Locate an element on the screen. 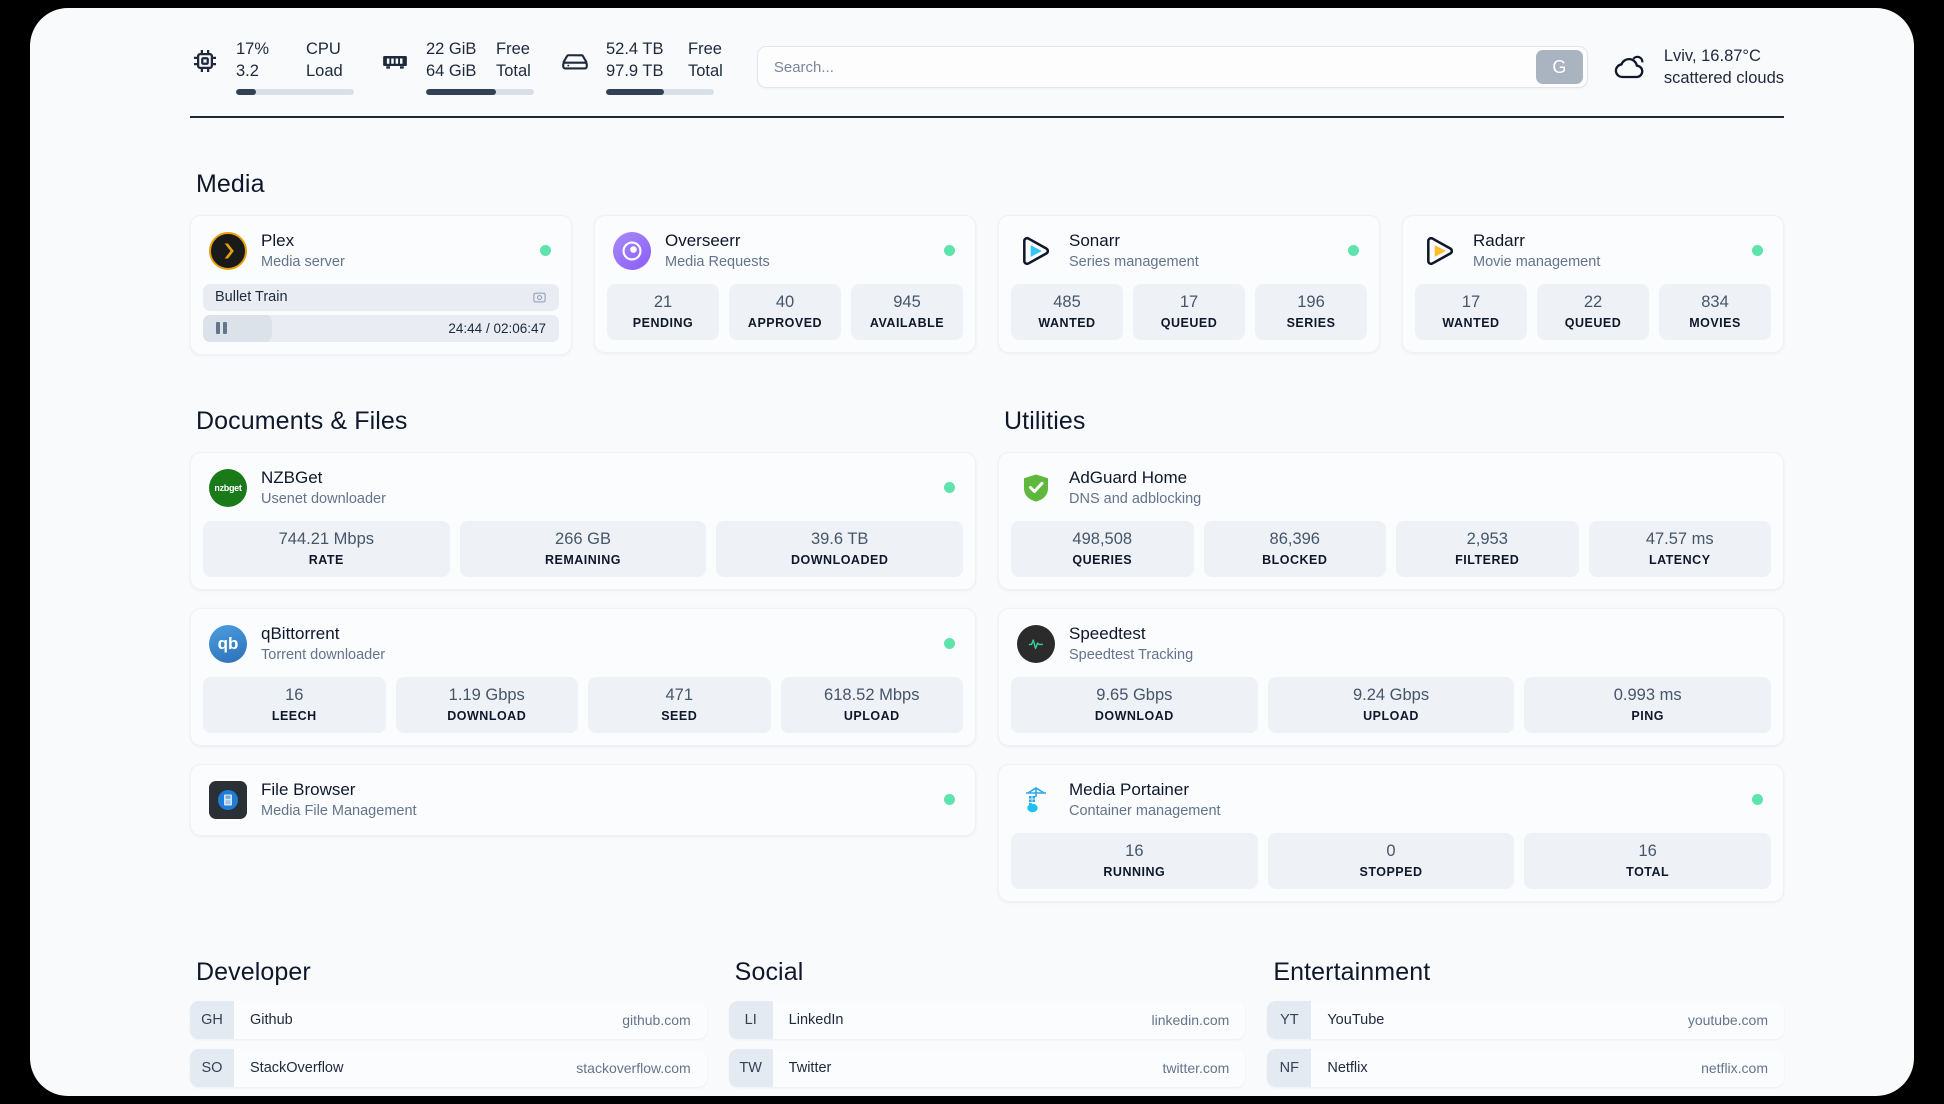 The image size is (1944, 1104). now-playing-progress-bar: 24:44 / 02:06:47 is located at coordinates (381, 328).